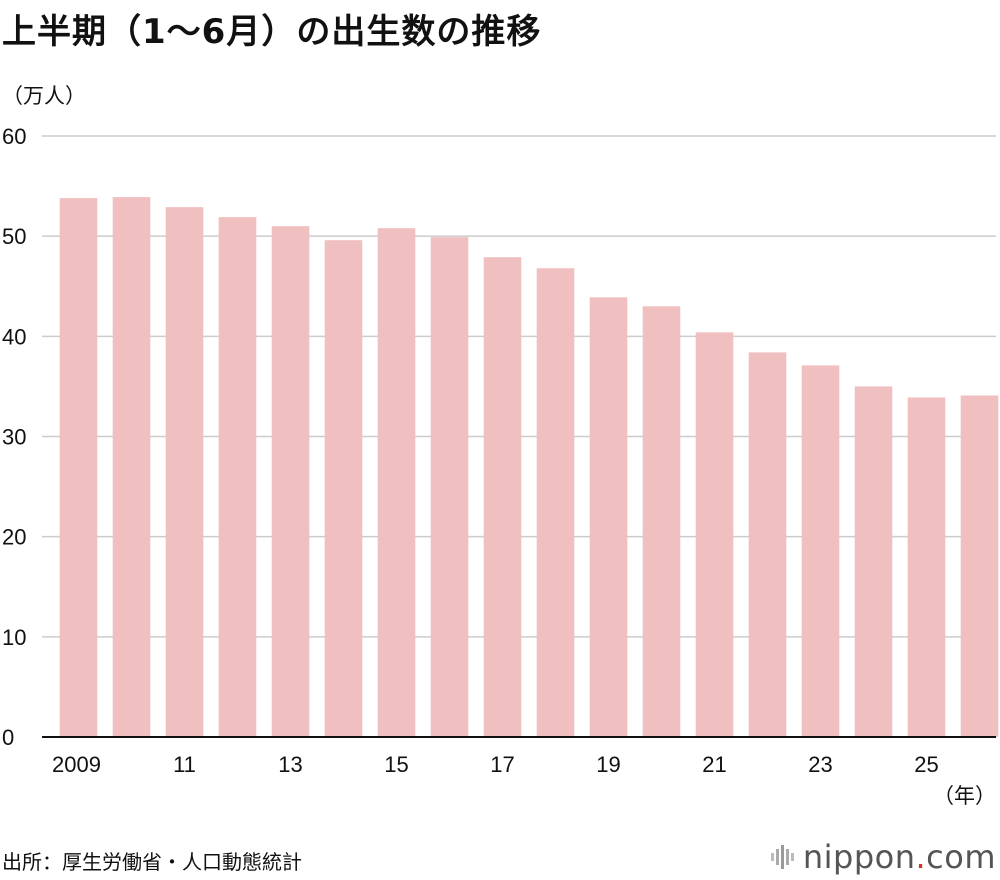 This screenshot has width=1000, height=880. Describe the element at coordinates (396, 764) in the screenshot. I see `x-tick-label: 15` at that location.